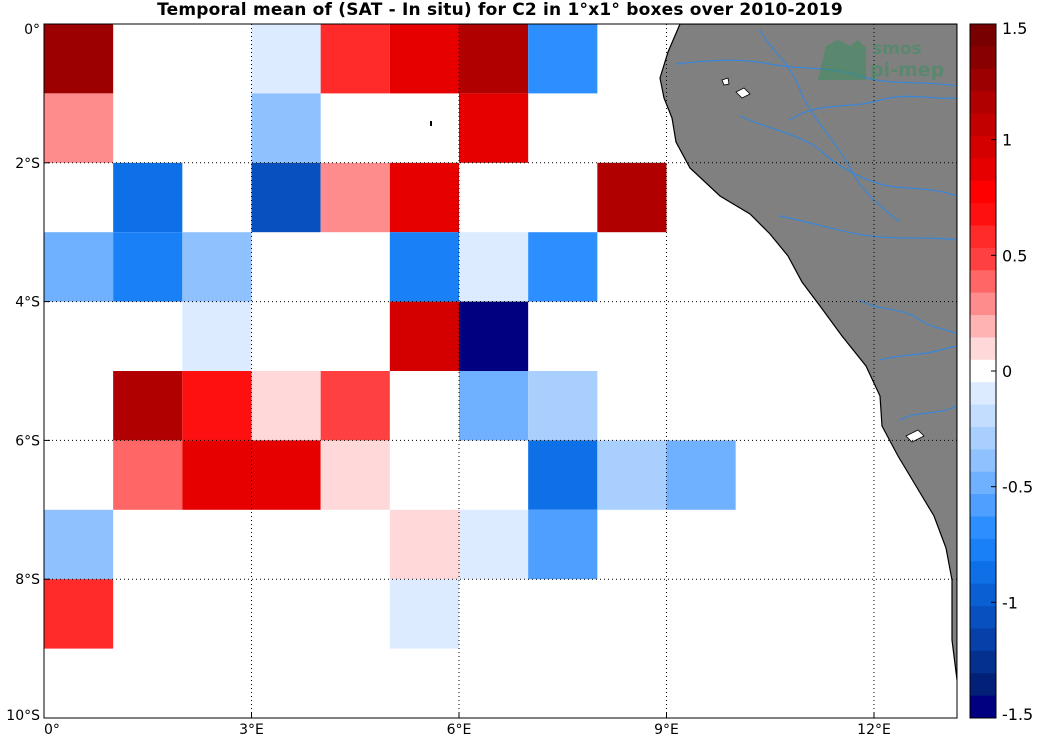 The image size is (1041, 738). I want to click on colorbar-label: 1.5, so click(1014, 28).